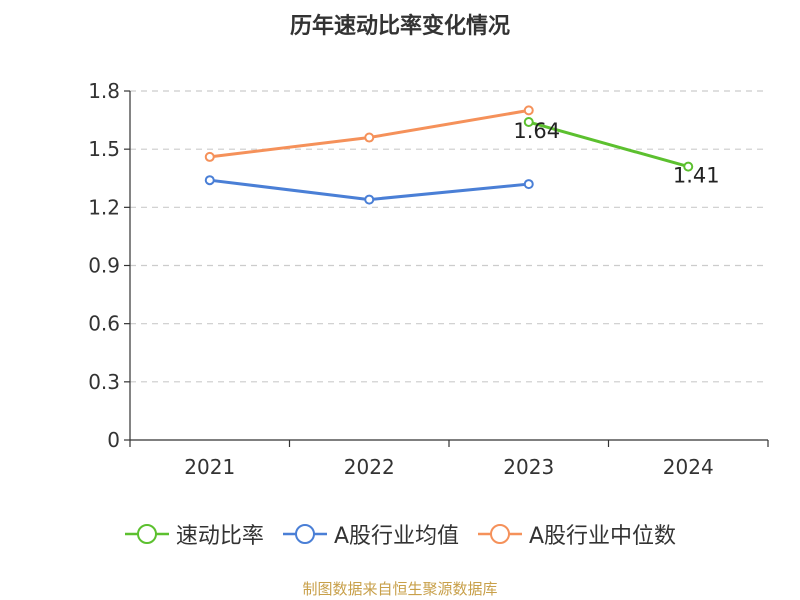  I want to click on x-tick-label: 2022, so click(369, 467).